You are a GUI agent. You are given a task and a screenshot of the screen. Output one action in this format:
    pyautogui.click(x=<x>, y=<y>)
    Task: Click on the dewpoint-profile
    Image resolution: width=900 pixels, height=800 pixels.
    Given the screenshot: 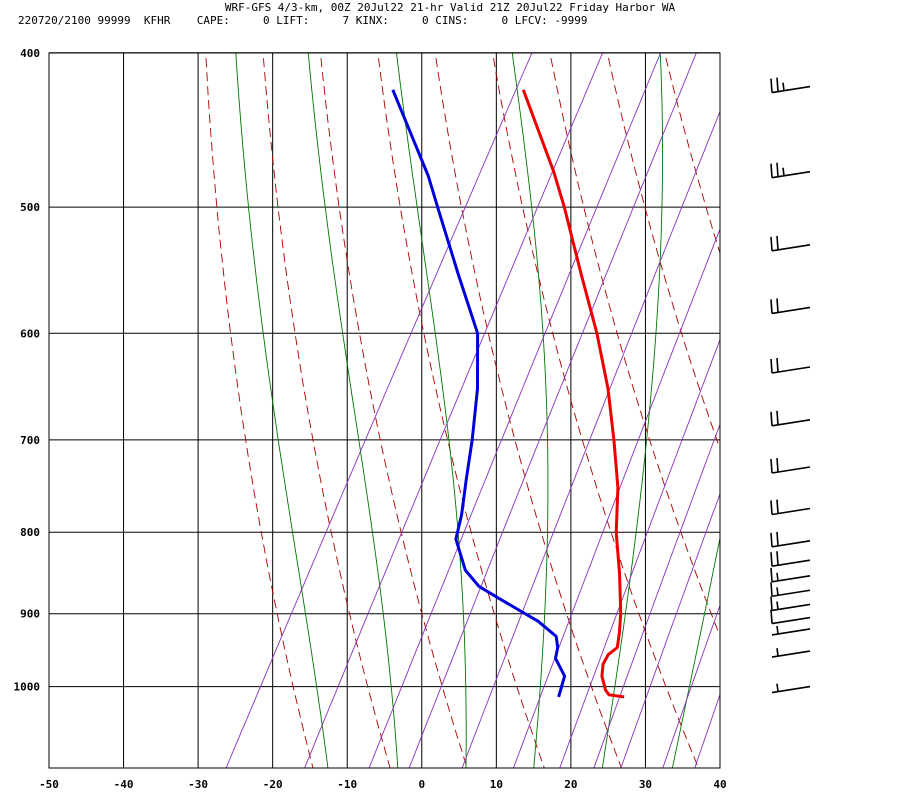 What is the action you would take?
    pyautogui.click(x=479, y=393)
    